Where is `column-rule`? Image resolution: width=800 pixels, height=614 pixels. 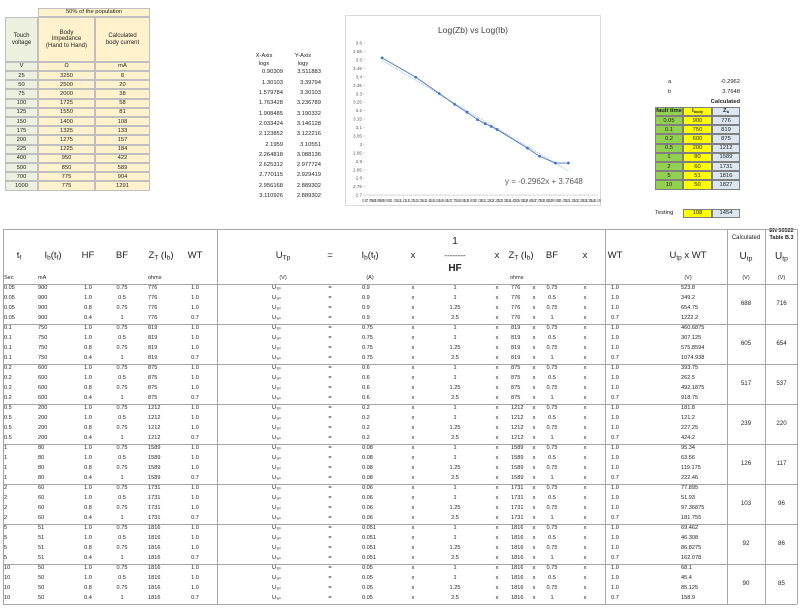 column-rule is located at coordinates (765, 416).